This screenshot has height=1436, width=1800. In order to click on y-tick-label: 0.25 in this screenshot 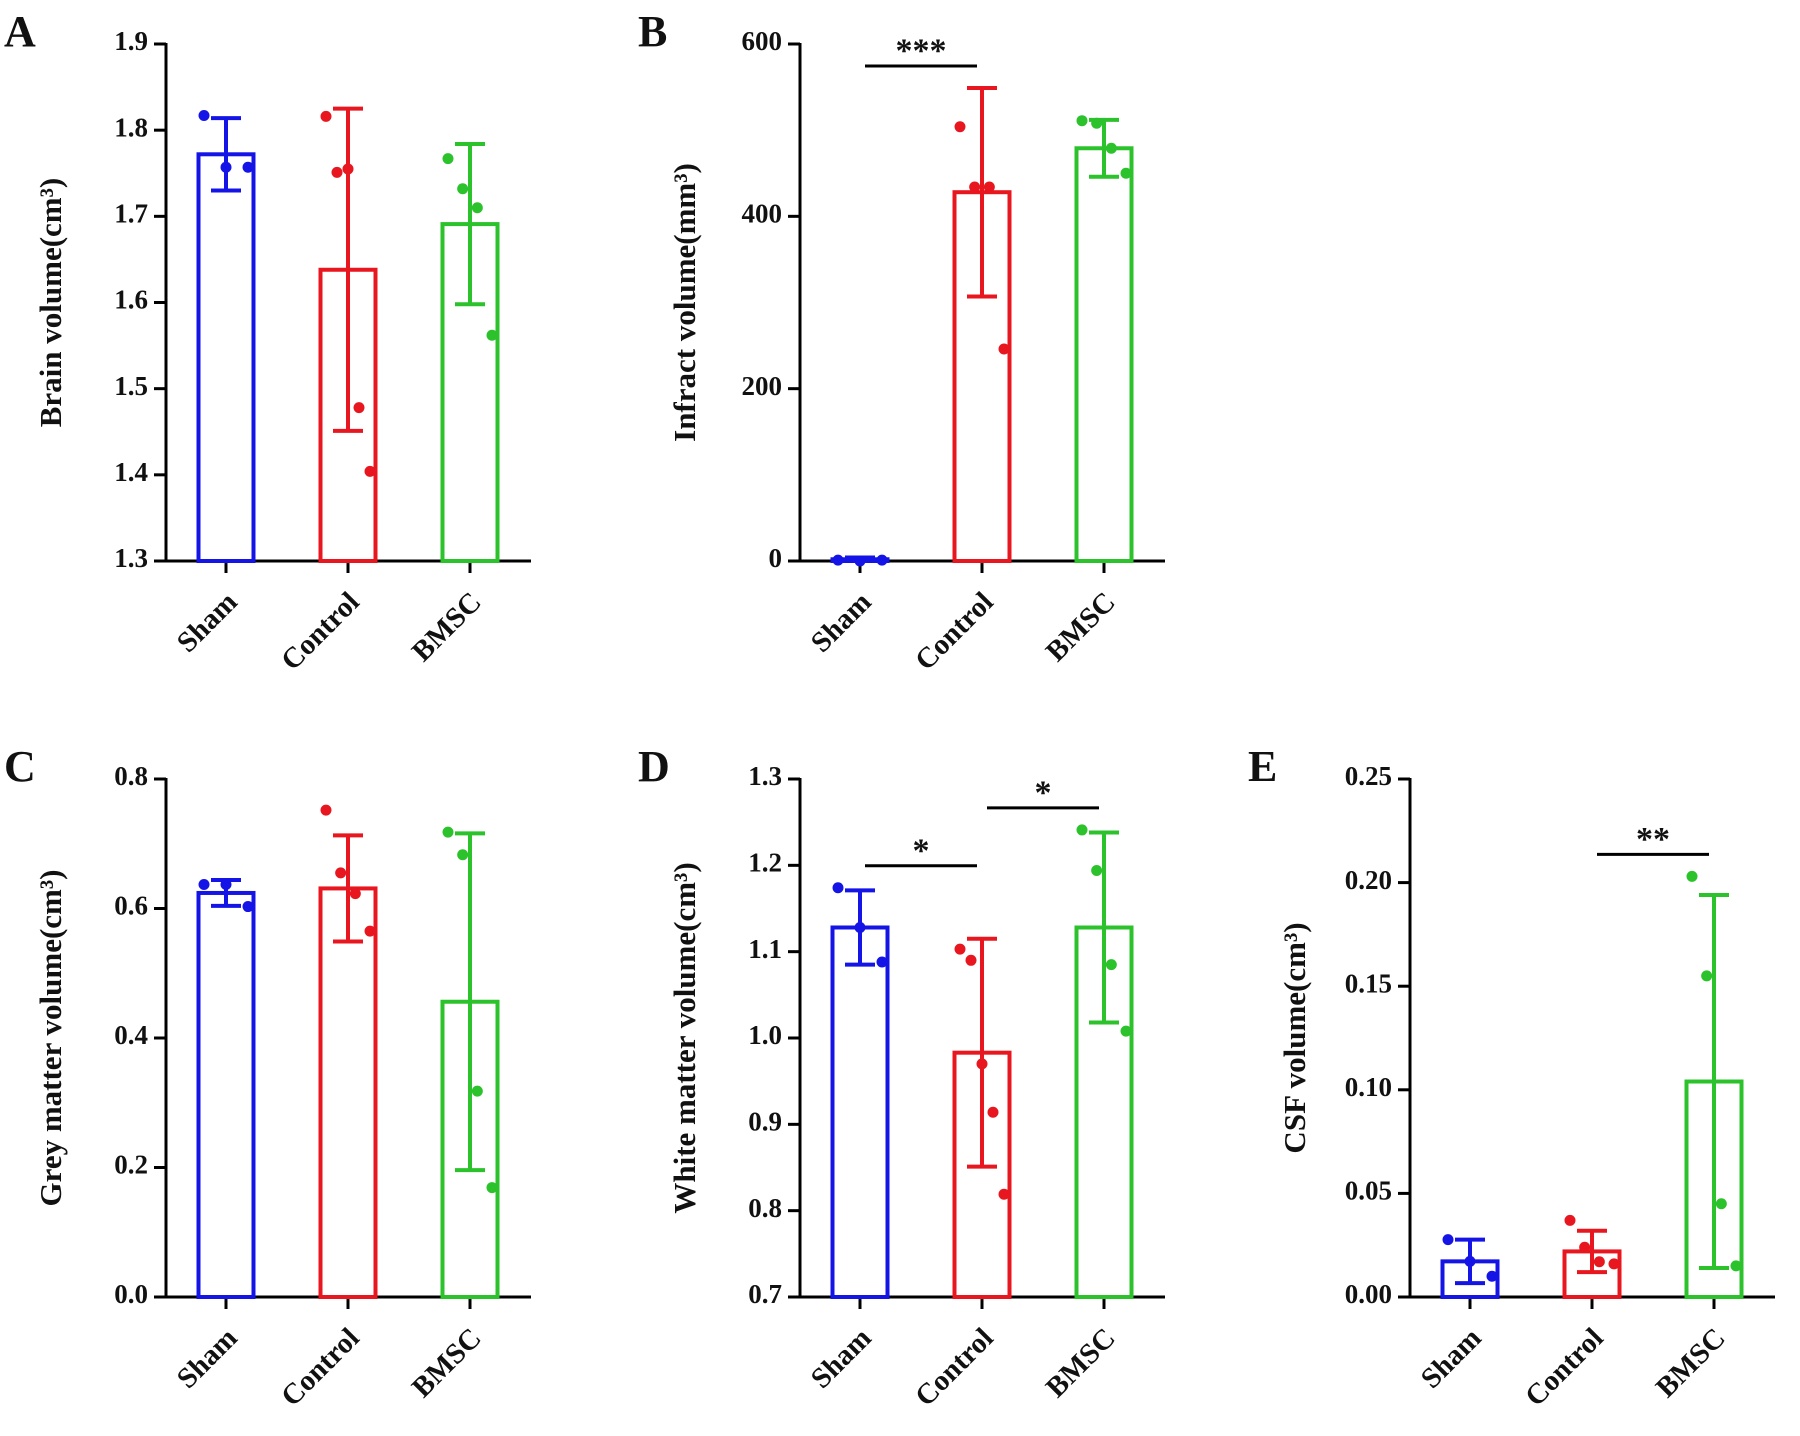, I will do `click(1368, 776)`.